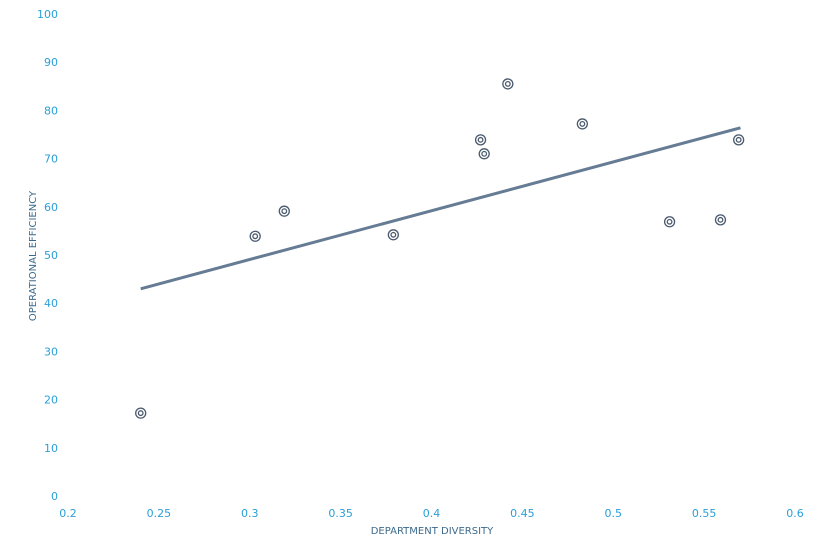 The height and width of the screenshot is (543, 825). I want to click on y-tick-label: 70, so click(51, 159).